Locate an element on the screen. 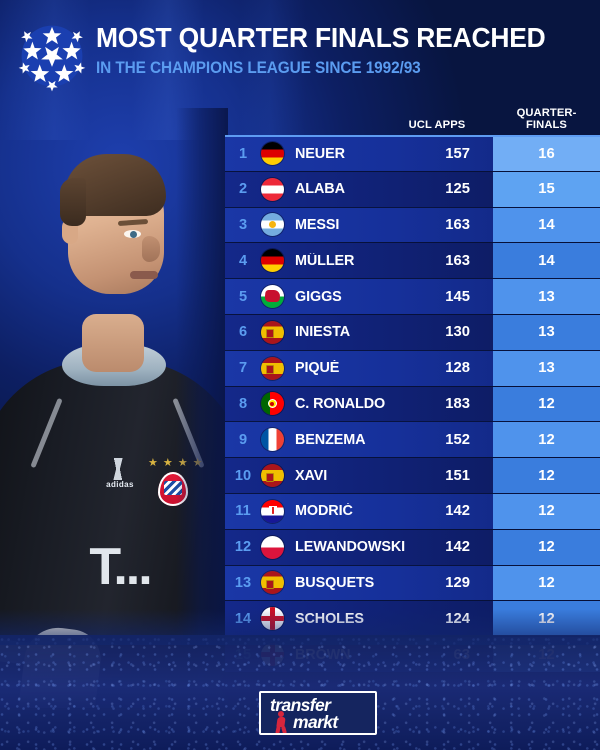 The width and height of the screenshot is (600, 750). rank-cell: 5 is located at coordinates (243, 296).